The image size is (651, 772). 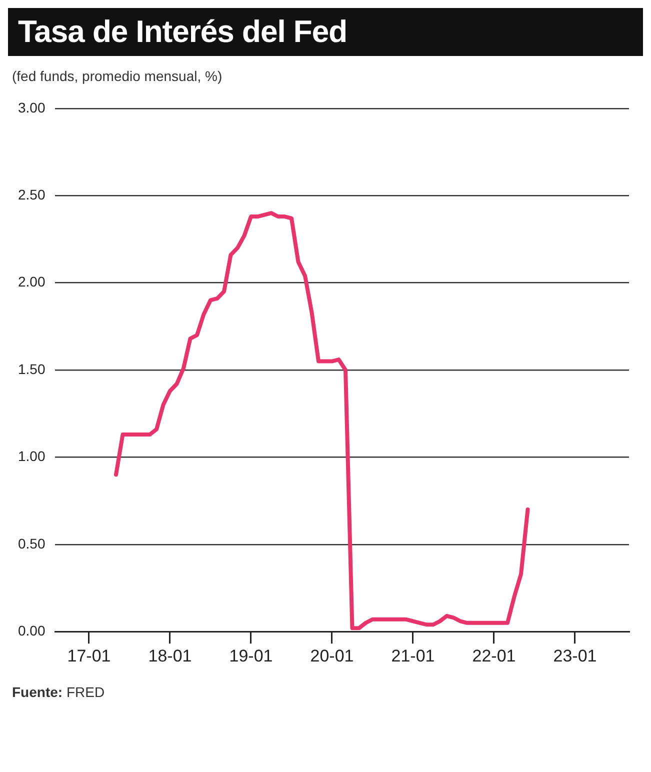 I want to click on chart-subtitle: (fed funds, promedio mensual, %), so click(x=118, y=76).